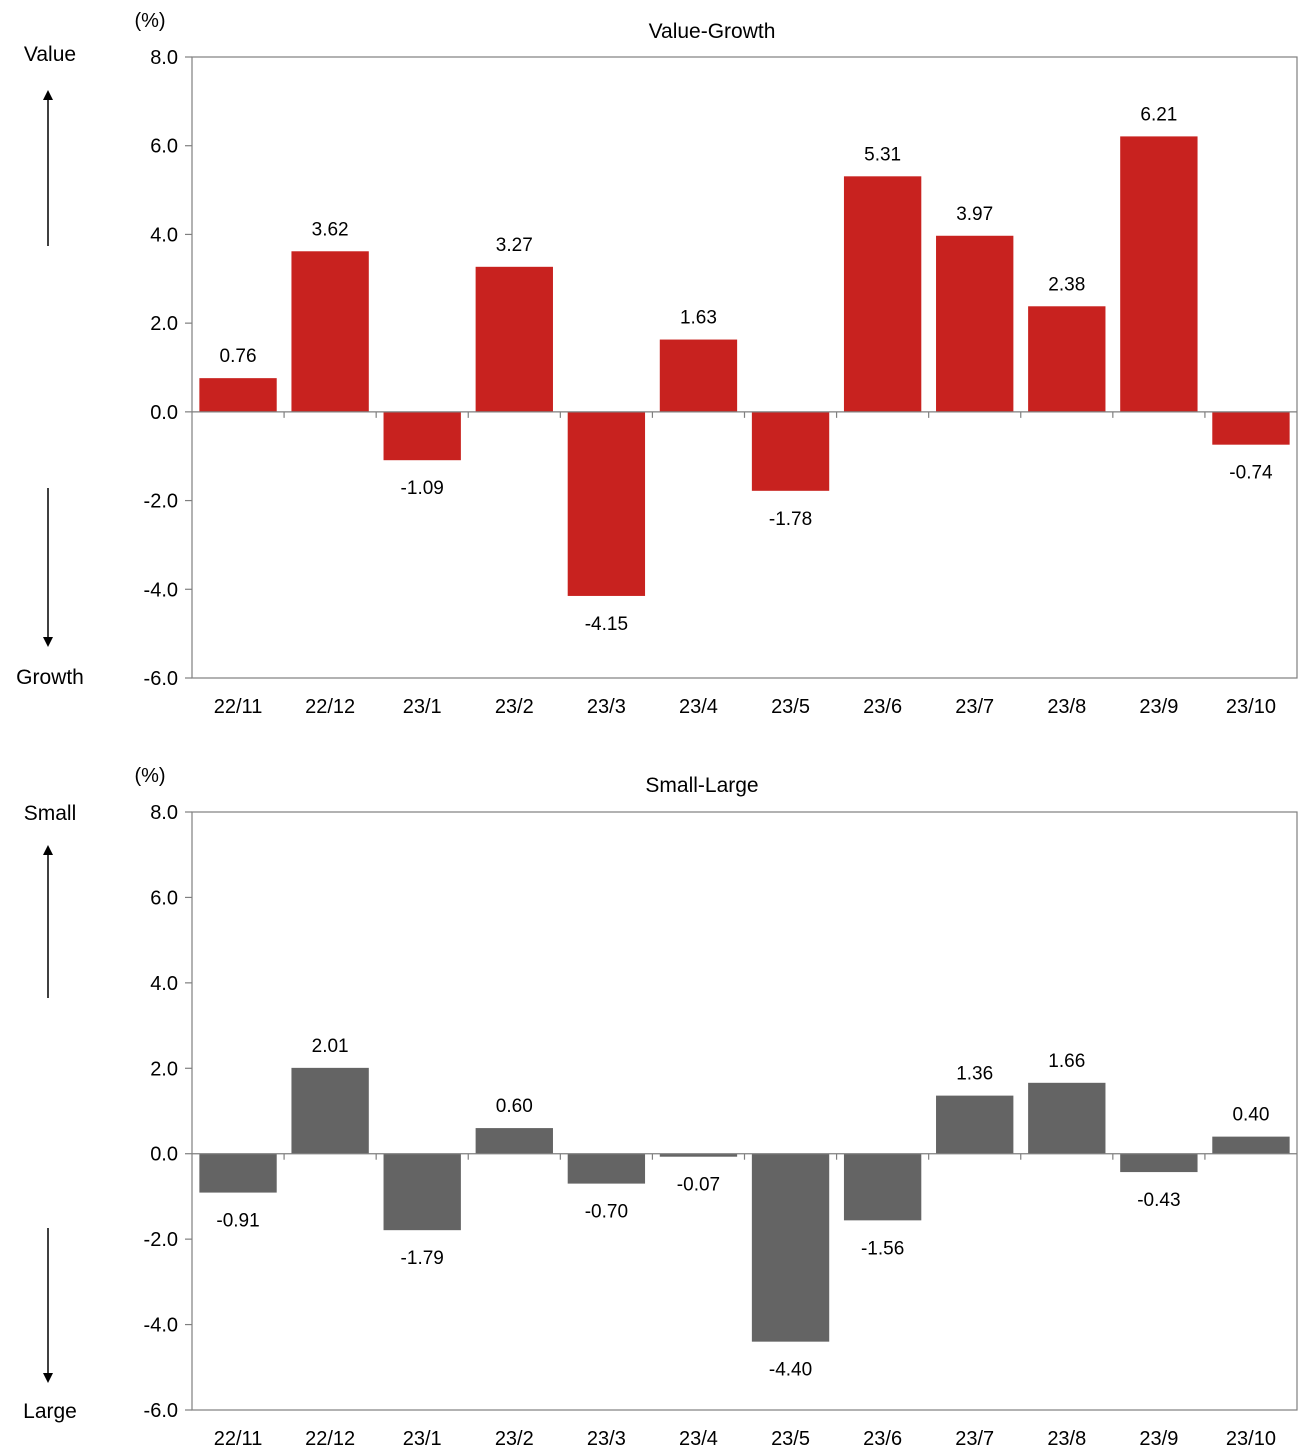 This screenshot has width=1302, height=1455. What do you see at coordinates (974, 1074) in the screenshot?
I see `data-label: 1.36` at bounding box center [974, 1074].